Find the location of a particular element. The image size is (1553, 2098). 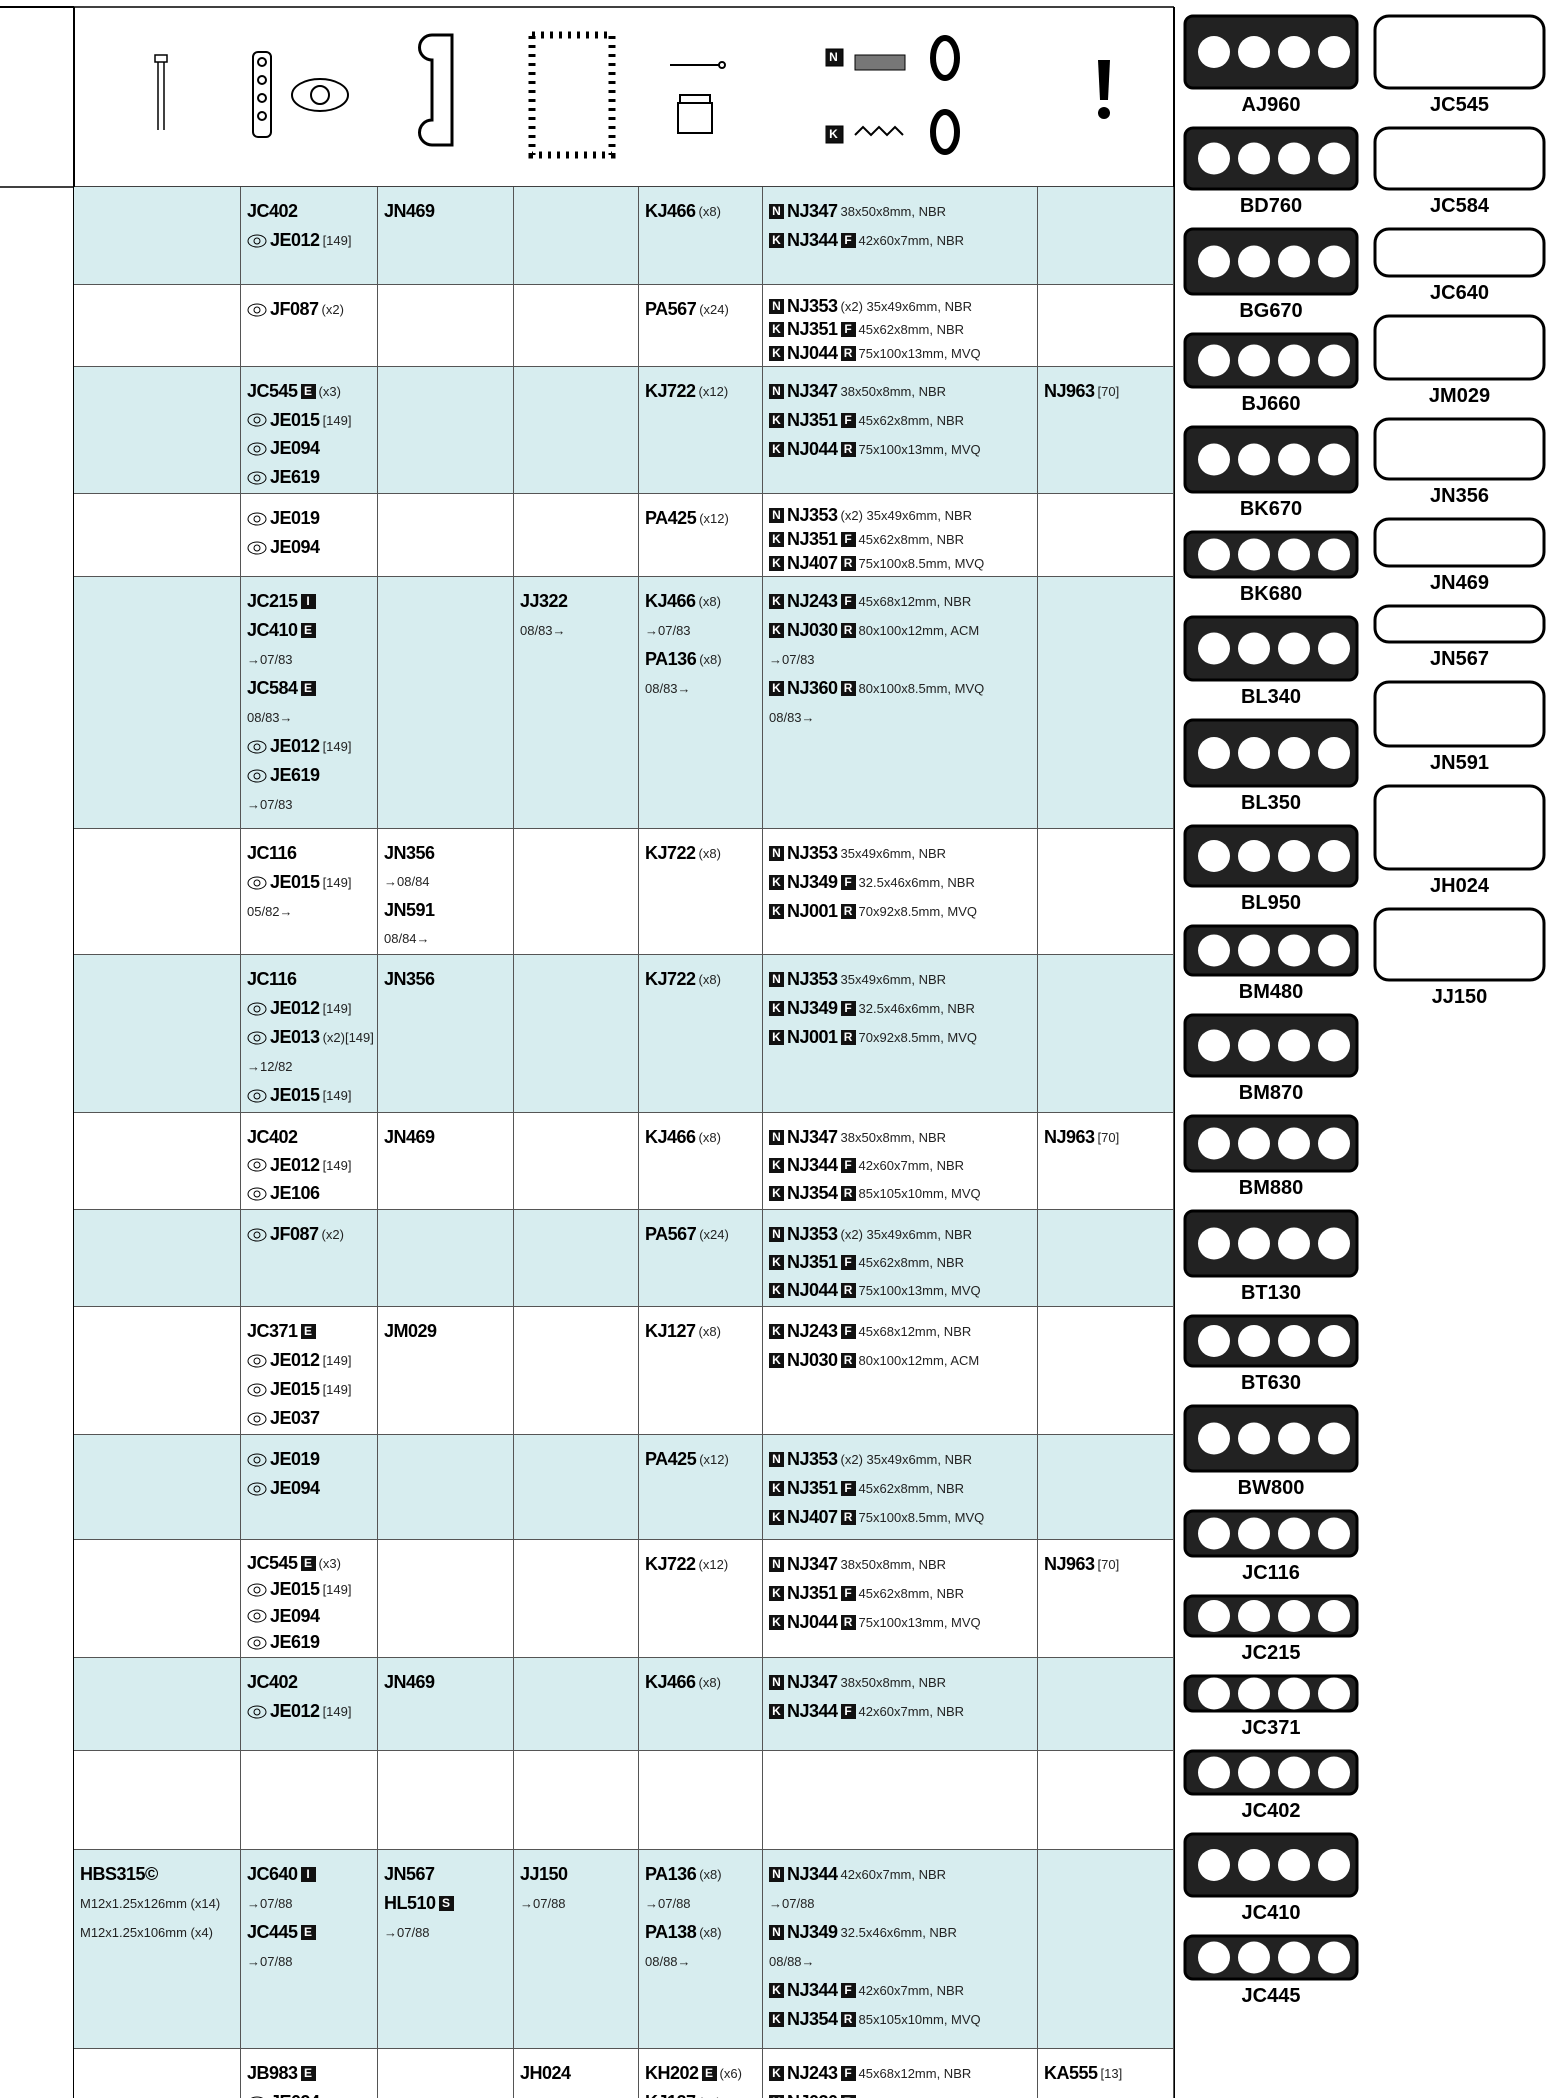

note: →07/88 is located at coordinates (407, 1932).